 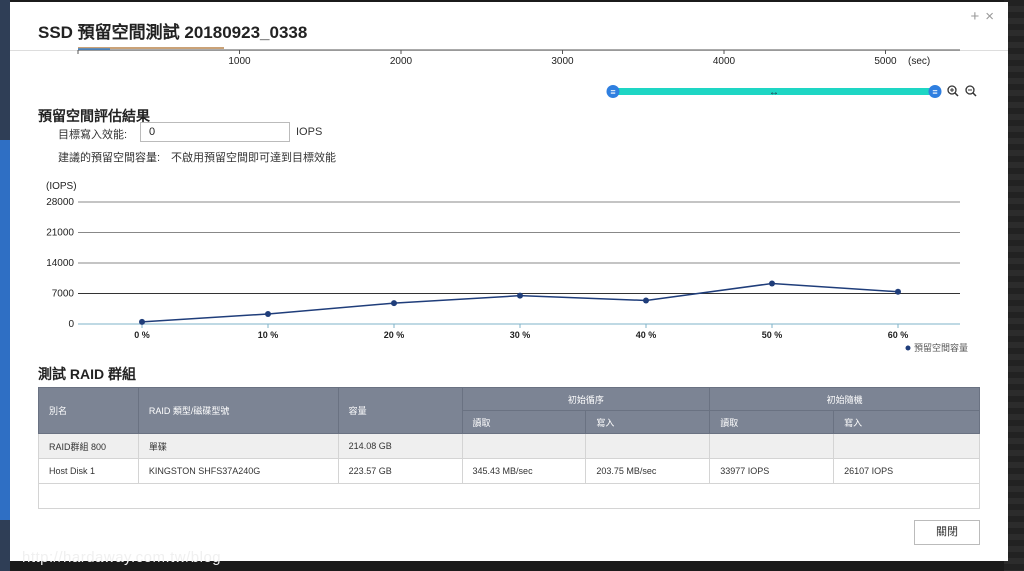 What do you see at coordinates (109, 158) in the screenshot?
I see `suggested-capacity-label: 建議的預留空間容量:` at bounding box center [109, 158].